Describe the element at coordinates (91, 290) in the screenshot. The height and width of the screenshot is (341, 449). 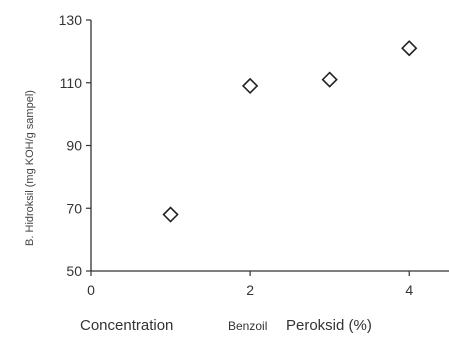
I see `x-tick-label: 0` at that location.